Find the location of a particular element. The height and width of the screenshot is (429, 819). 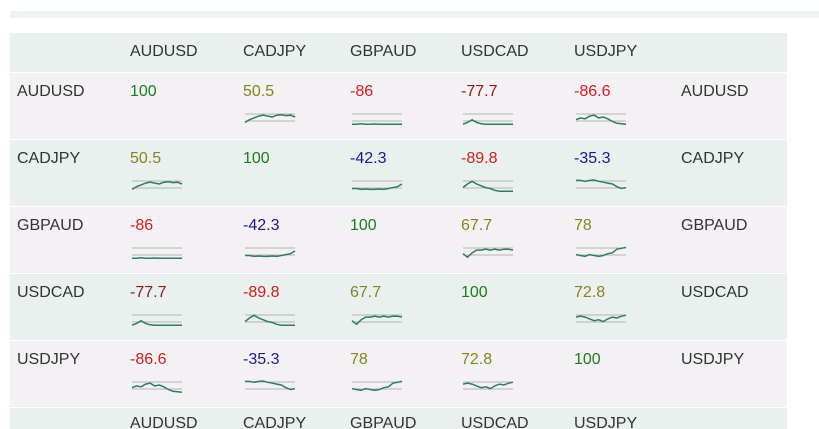

correlation-value: 50.5 is located at coordinates (146, 158).